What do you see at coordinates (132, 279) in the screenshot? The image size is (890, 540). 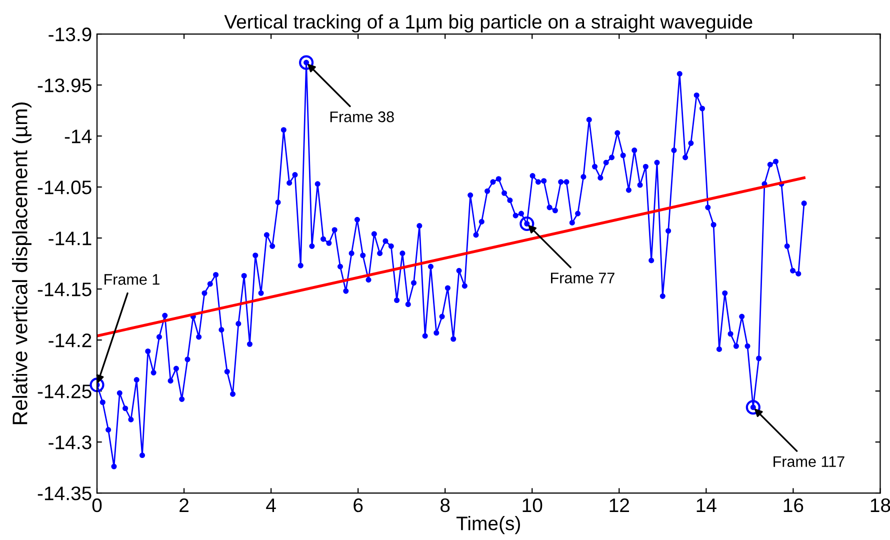 I see `annotation: Frame 1` at bounding box center [132, 279].